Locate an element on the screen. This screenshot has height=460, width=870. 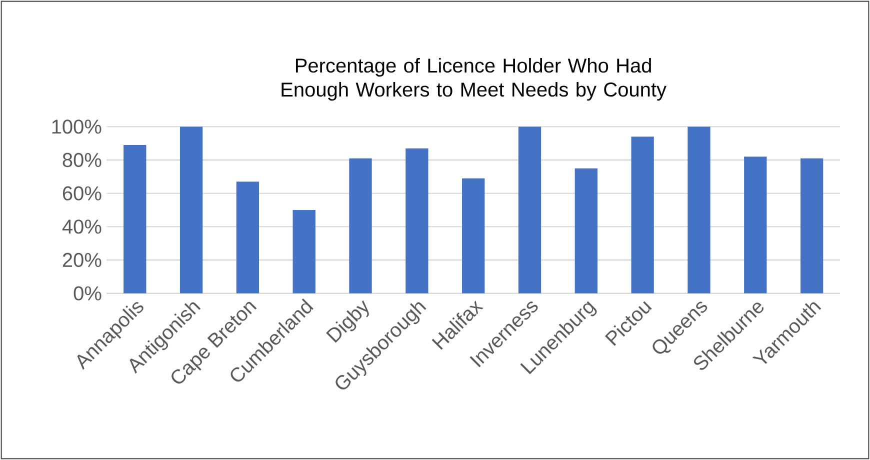
y-tick-label: 60% is located at coordinates (82, 193).